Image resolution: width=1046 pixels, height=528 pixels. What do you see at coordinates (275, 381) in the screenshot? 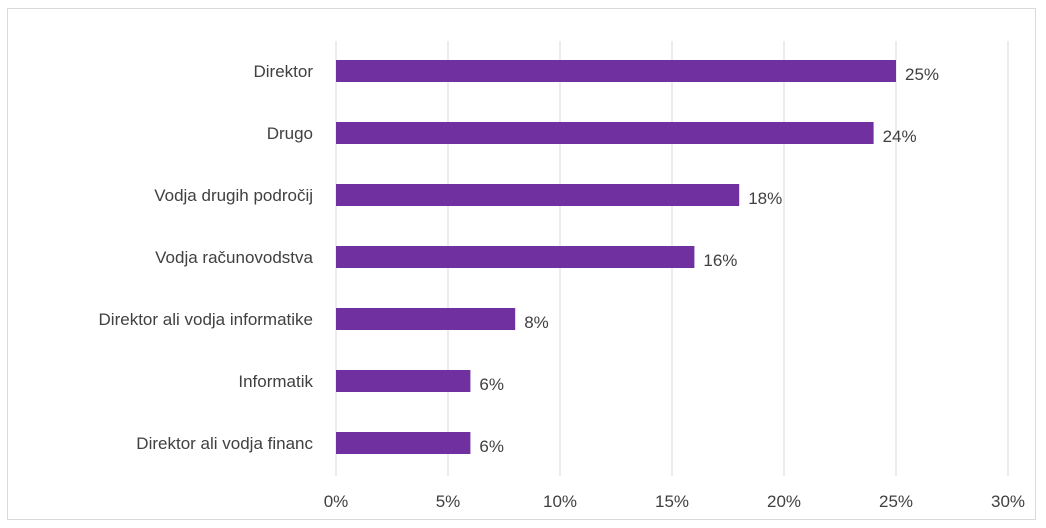
I see `category-label: Informatik` at bounding box center [275, 381].